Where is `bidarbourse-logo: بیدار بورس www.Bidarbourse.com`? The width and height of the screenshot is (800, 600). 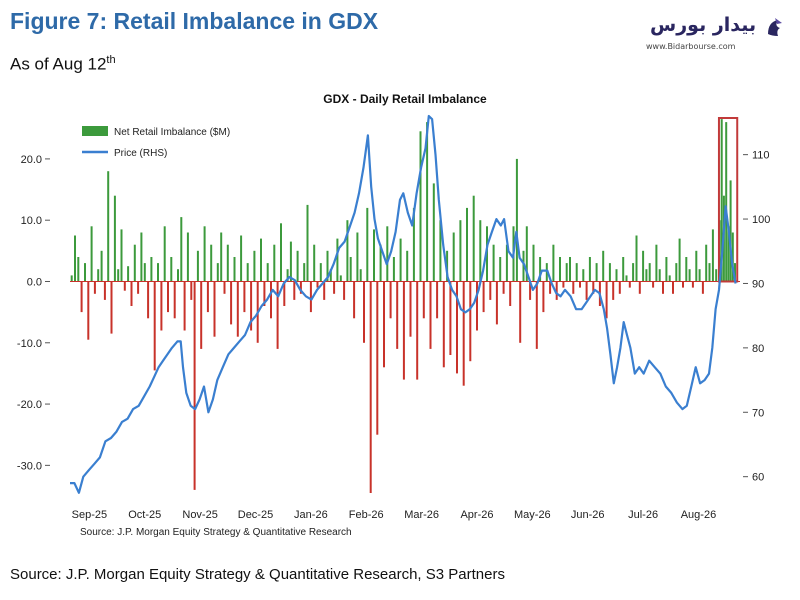 bidarbourse-logo: بیدار بورس www.Bidarbourse.com is located at coordinates (715, 36).